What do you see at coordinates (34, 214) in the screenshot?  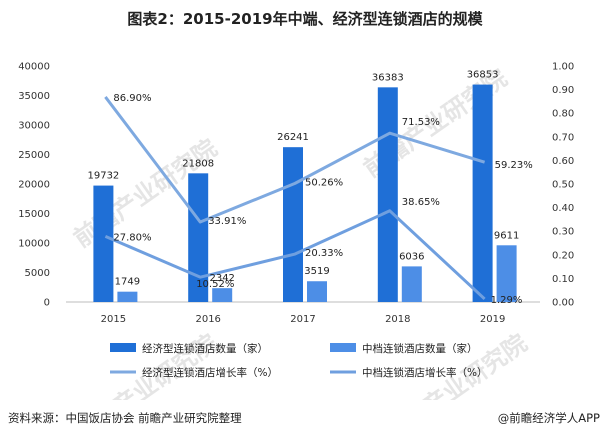 I see `y-tick-label: 15000` at bounding box center [34, 214].